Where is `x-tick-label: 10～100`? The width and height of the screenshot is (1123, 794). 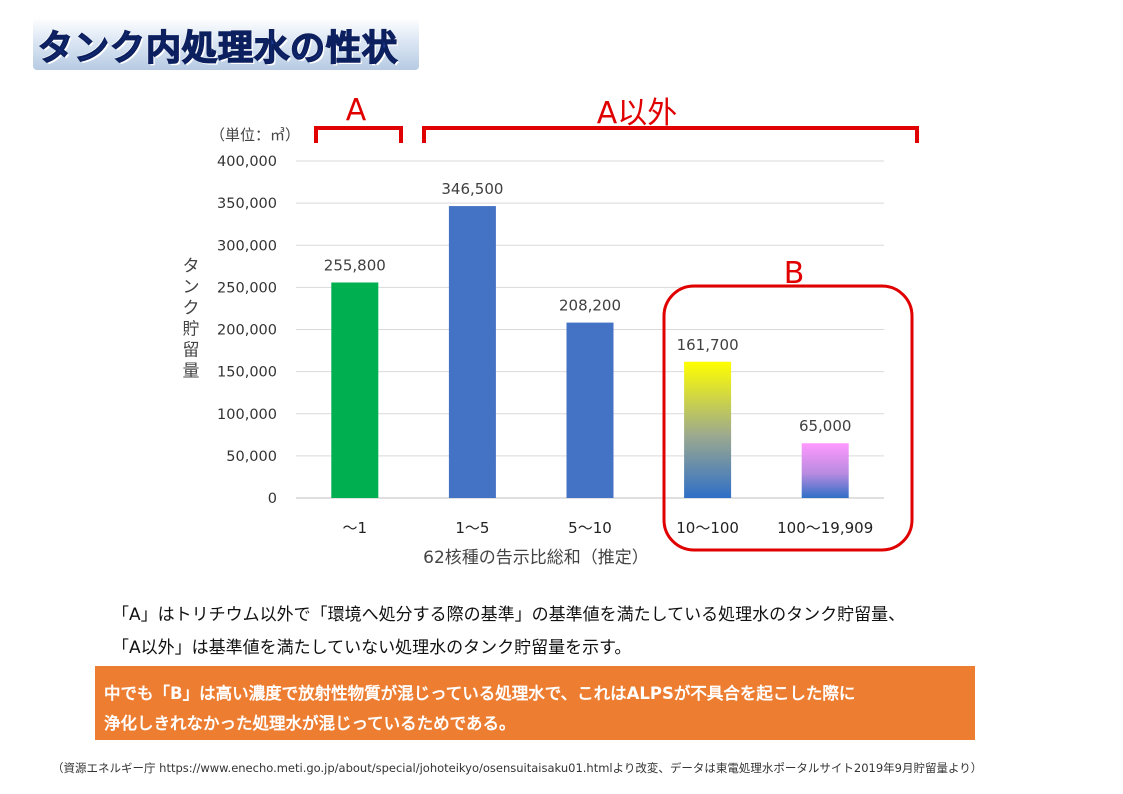 x-tick-label: 10～100 is located at coordinates (707, 528).